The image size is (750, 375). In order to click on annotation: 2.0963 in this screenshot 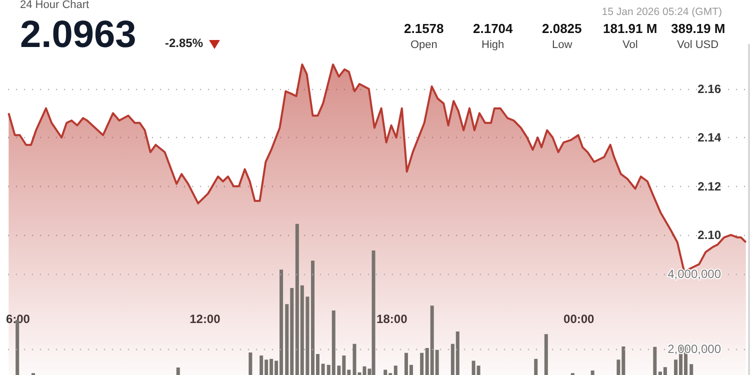, I will do `click(78, 35)`.